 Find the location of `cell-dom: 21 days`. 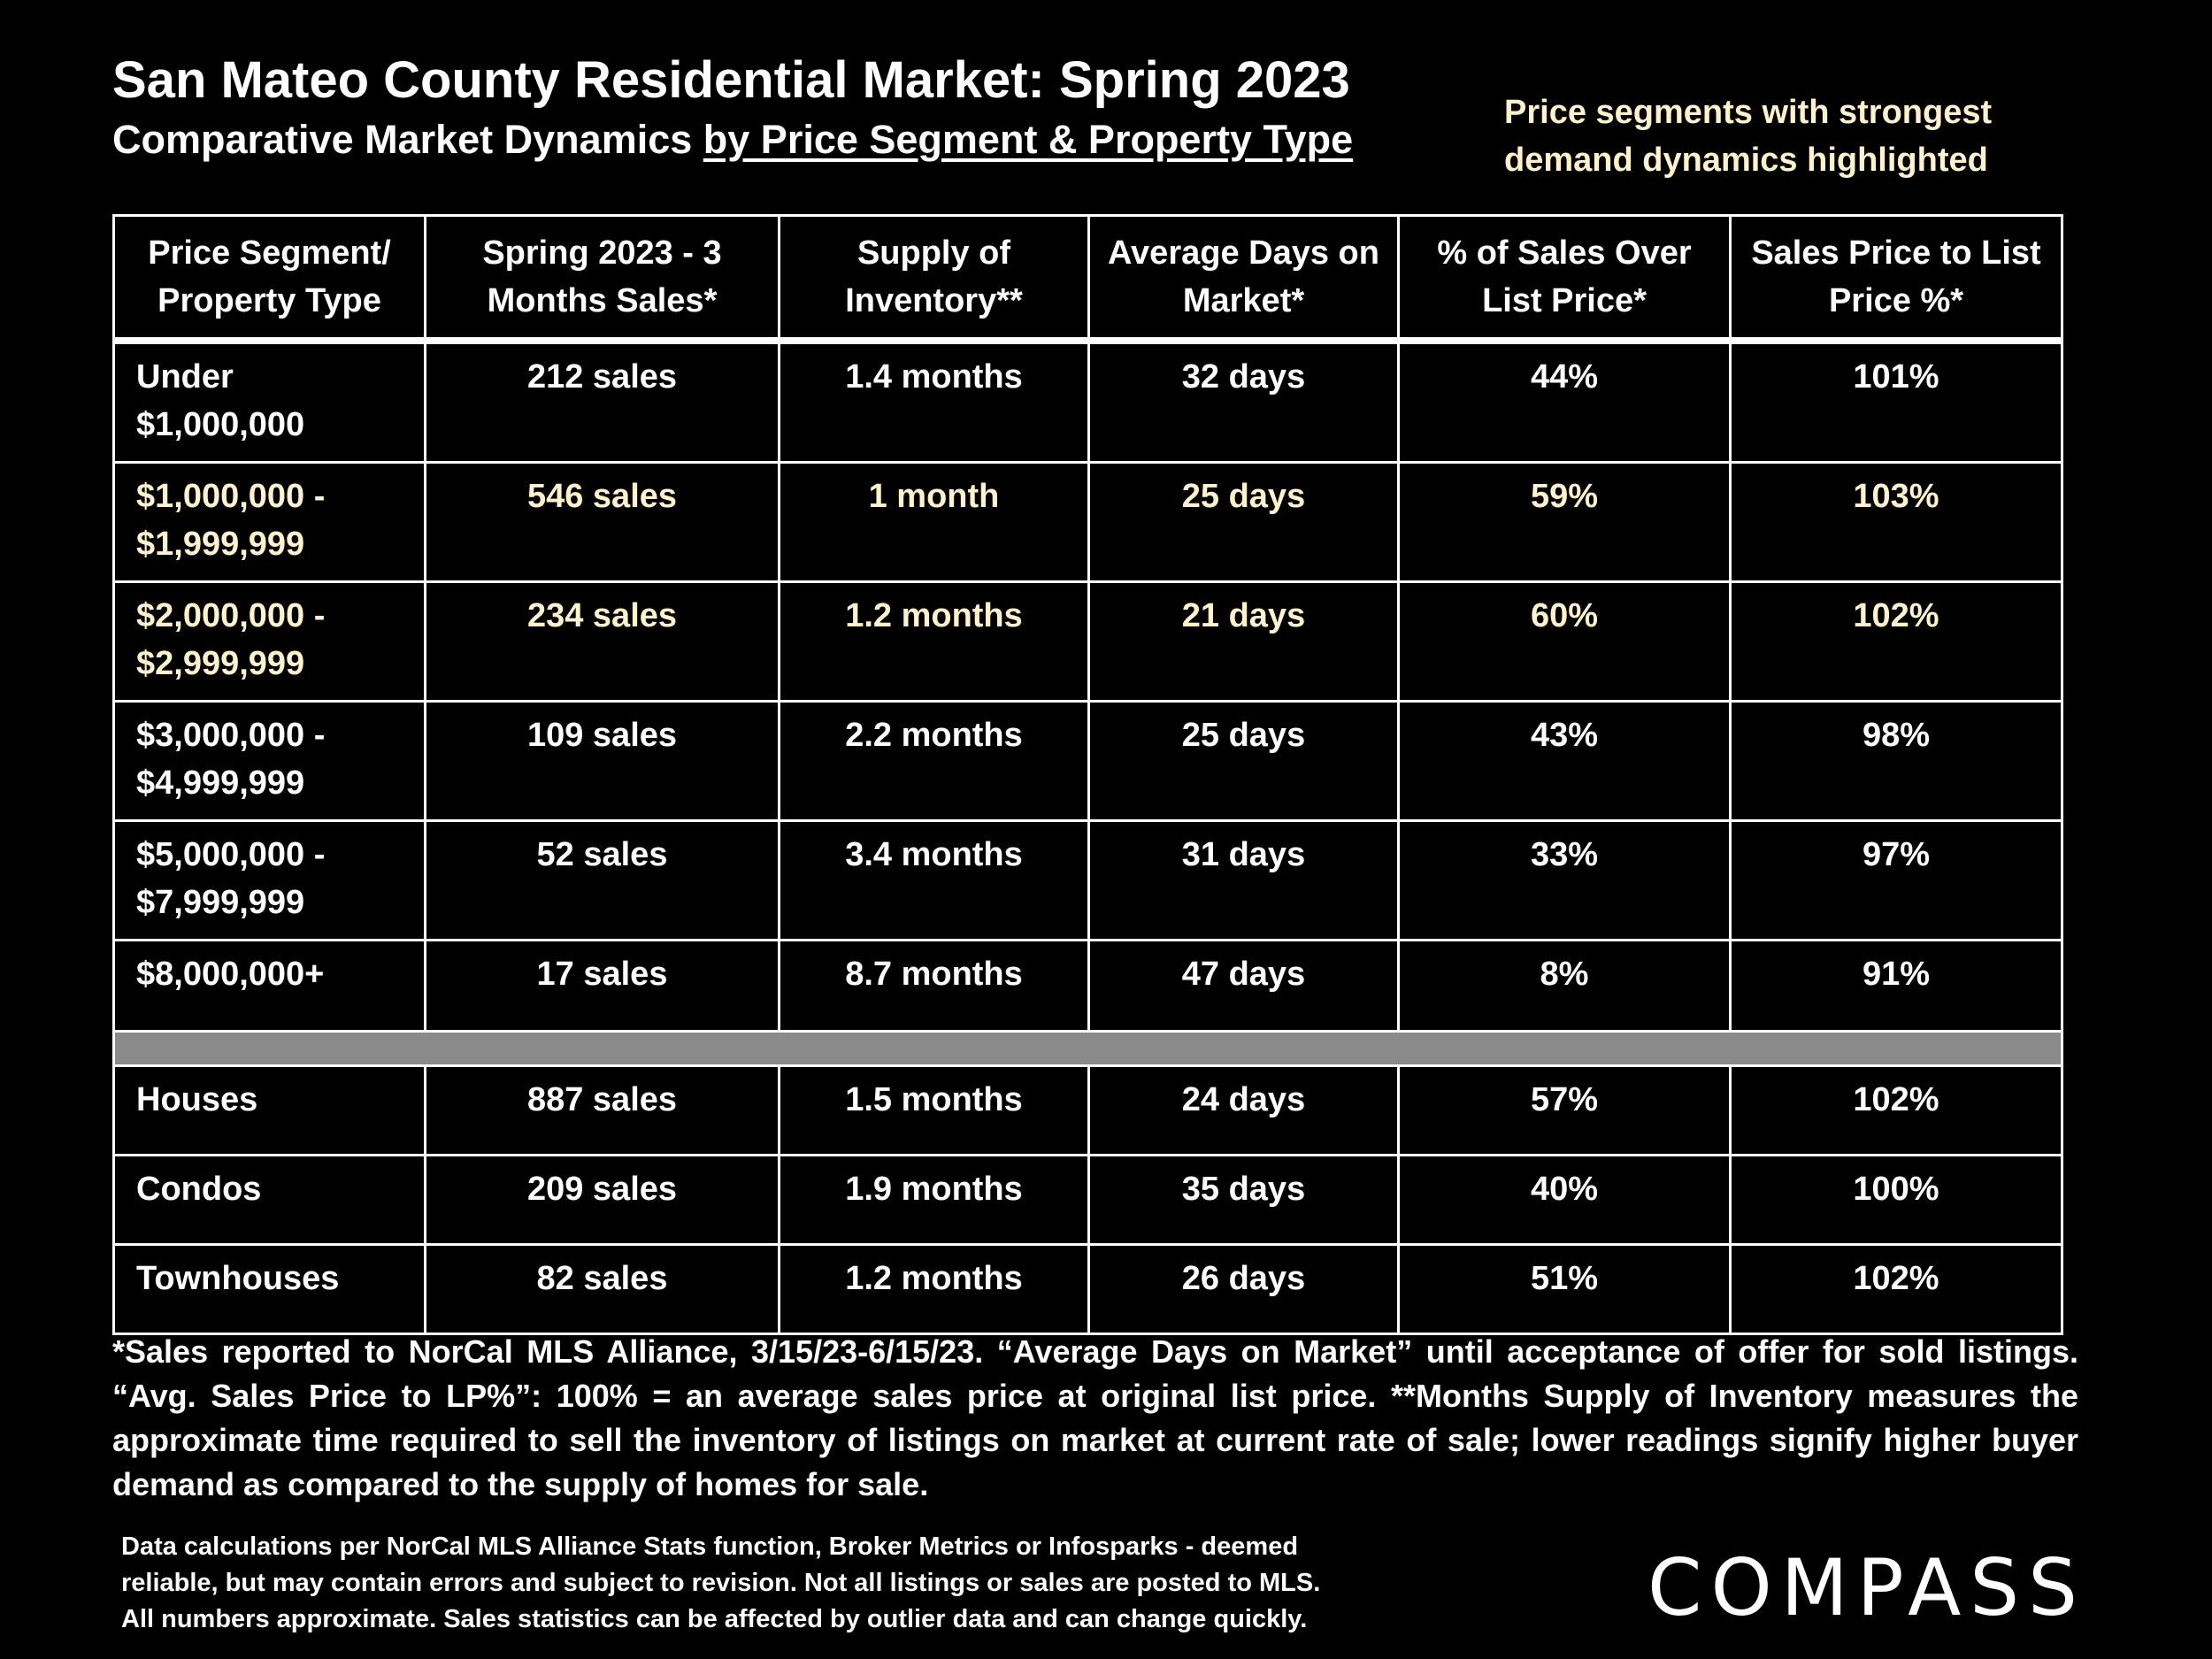

cell-dom: 21 days is located at coordinates (1244, 642).